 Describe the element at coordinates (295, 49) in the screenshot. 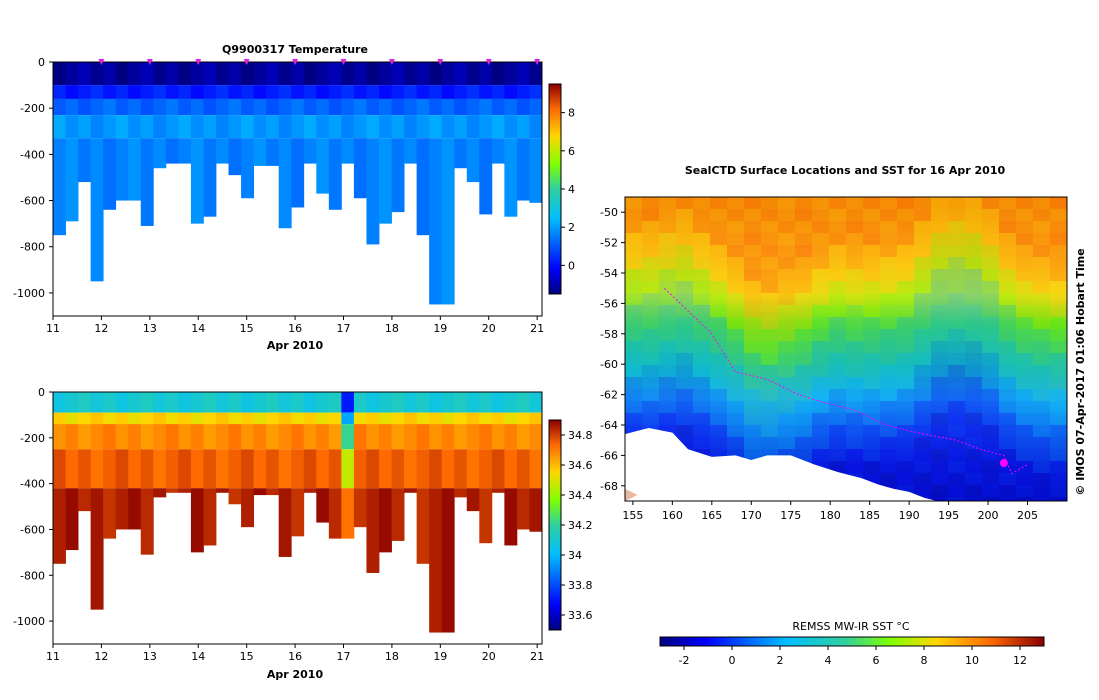

I see `temperature-title: Q9900317 Temperature` at that location.